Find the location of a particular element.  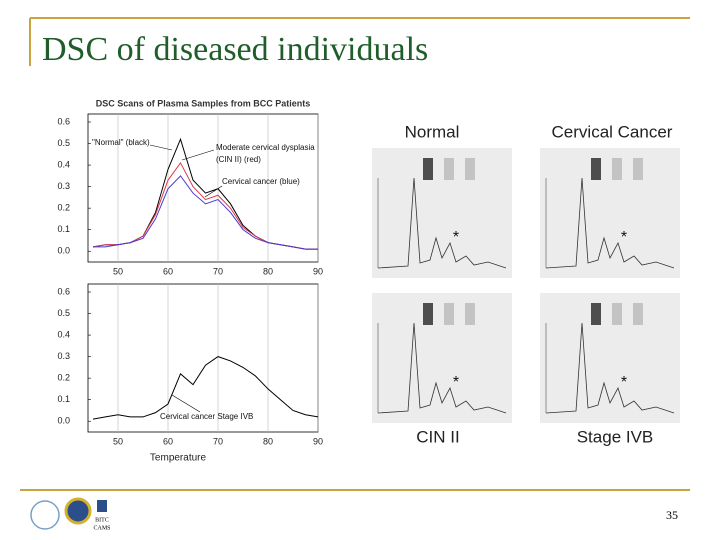

gel-panel: * Normal is located at coordinates (442, 200).